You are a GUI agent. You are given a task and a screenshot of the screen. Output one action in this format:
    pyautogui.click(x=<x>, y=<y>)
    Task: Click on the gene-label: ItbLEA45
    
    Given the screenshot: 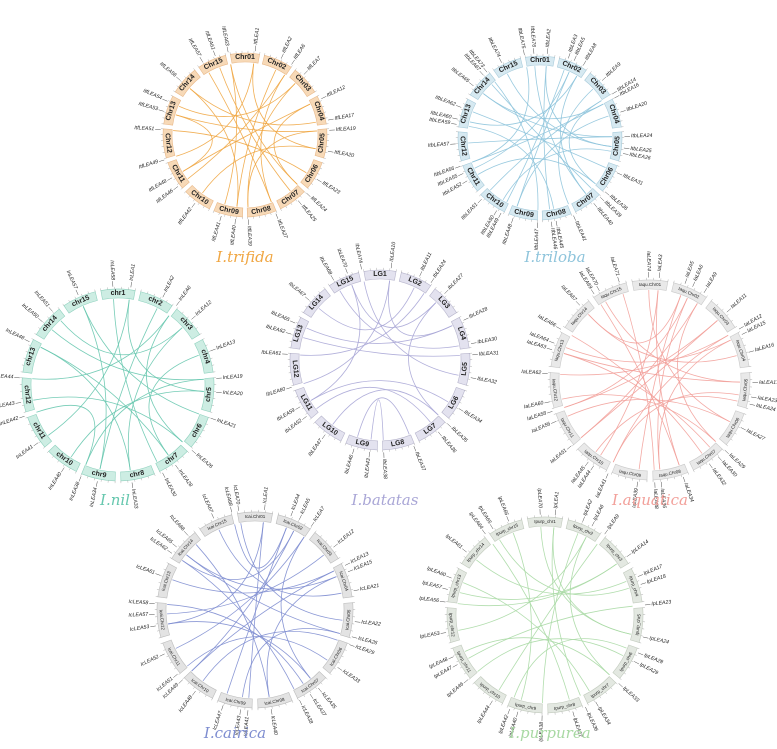 What is the action you would take?
    pyautogui.click(x=559, y=238)
    